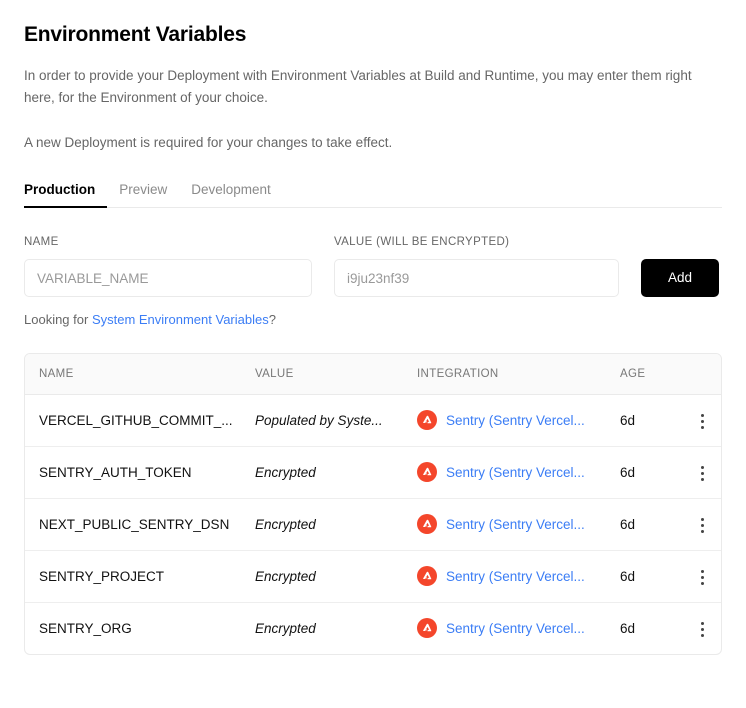  Describe the element at coordinates (680, 278) in the screenshot. I see `add-button: Add` at that location.